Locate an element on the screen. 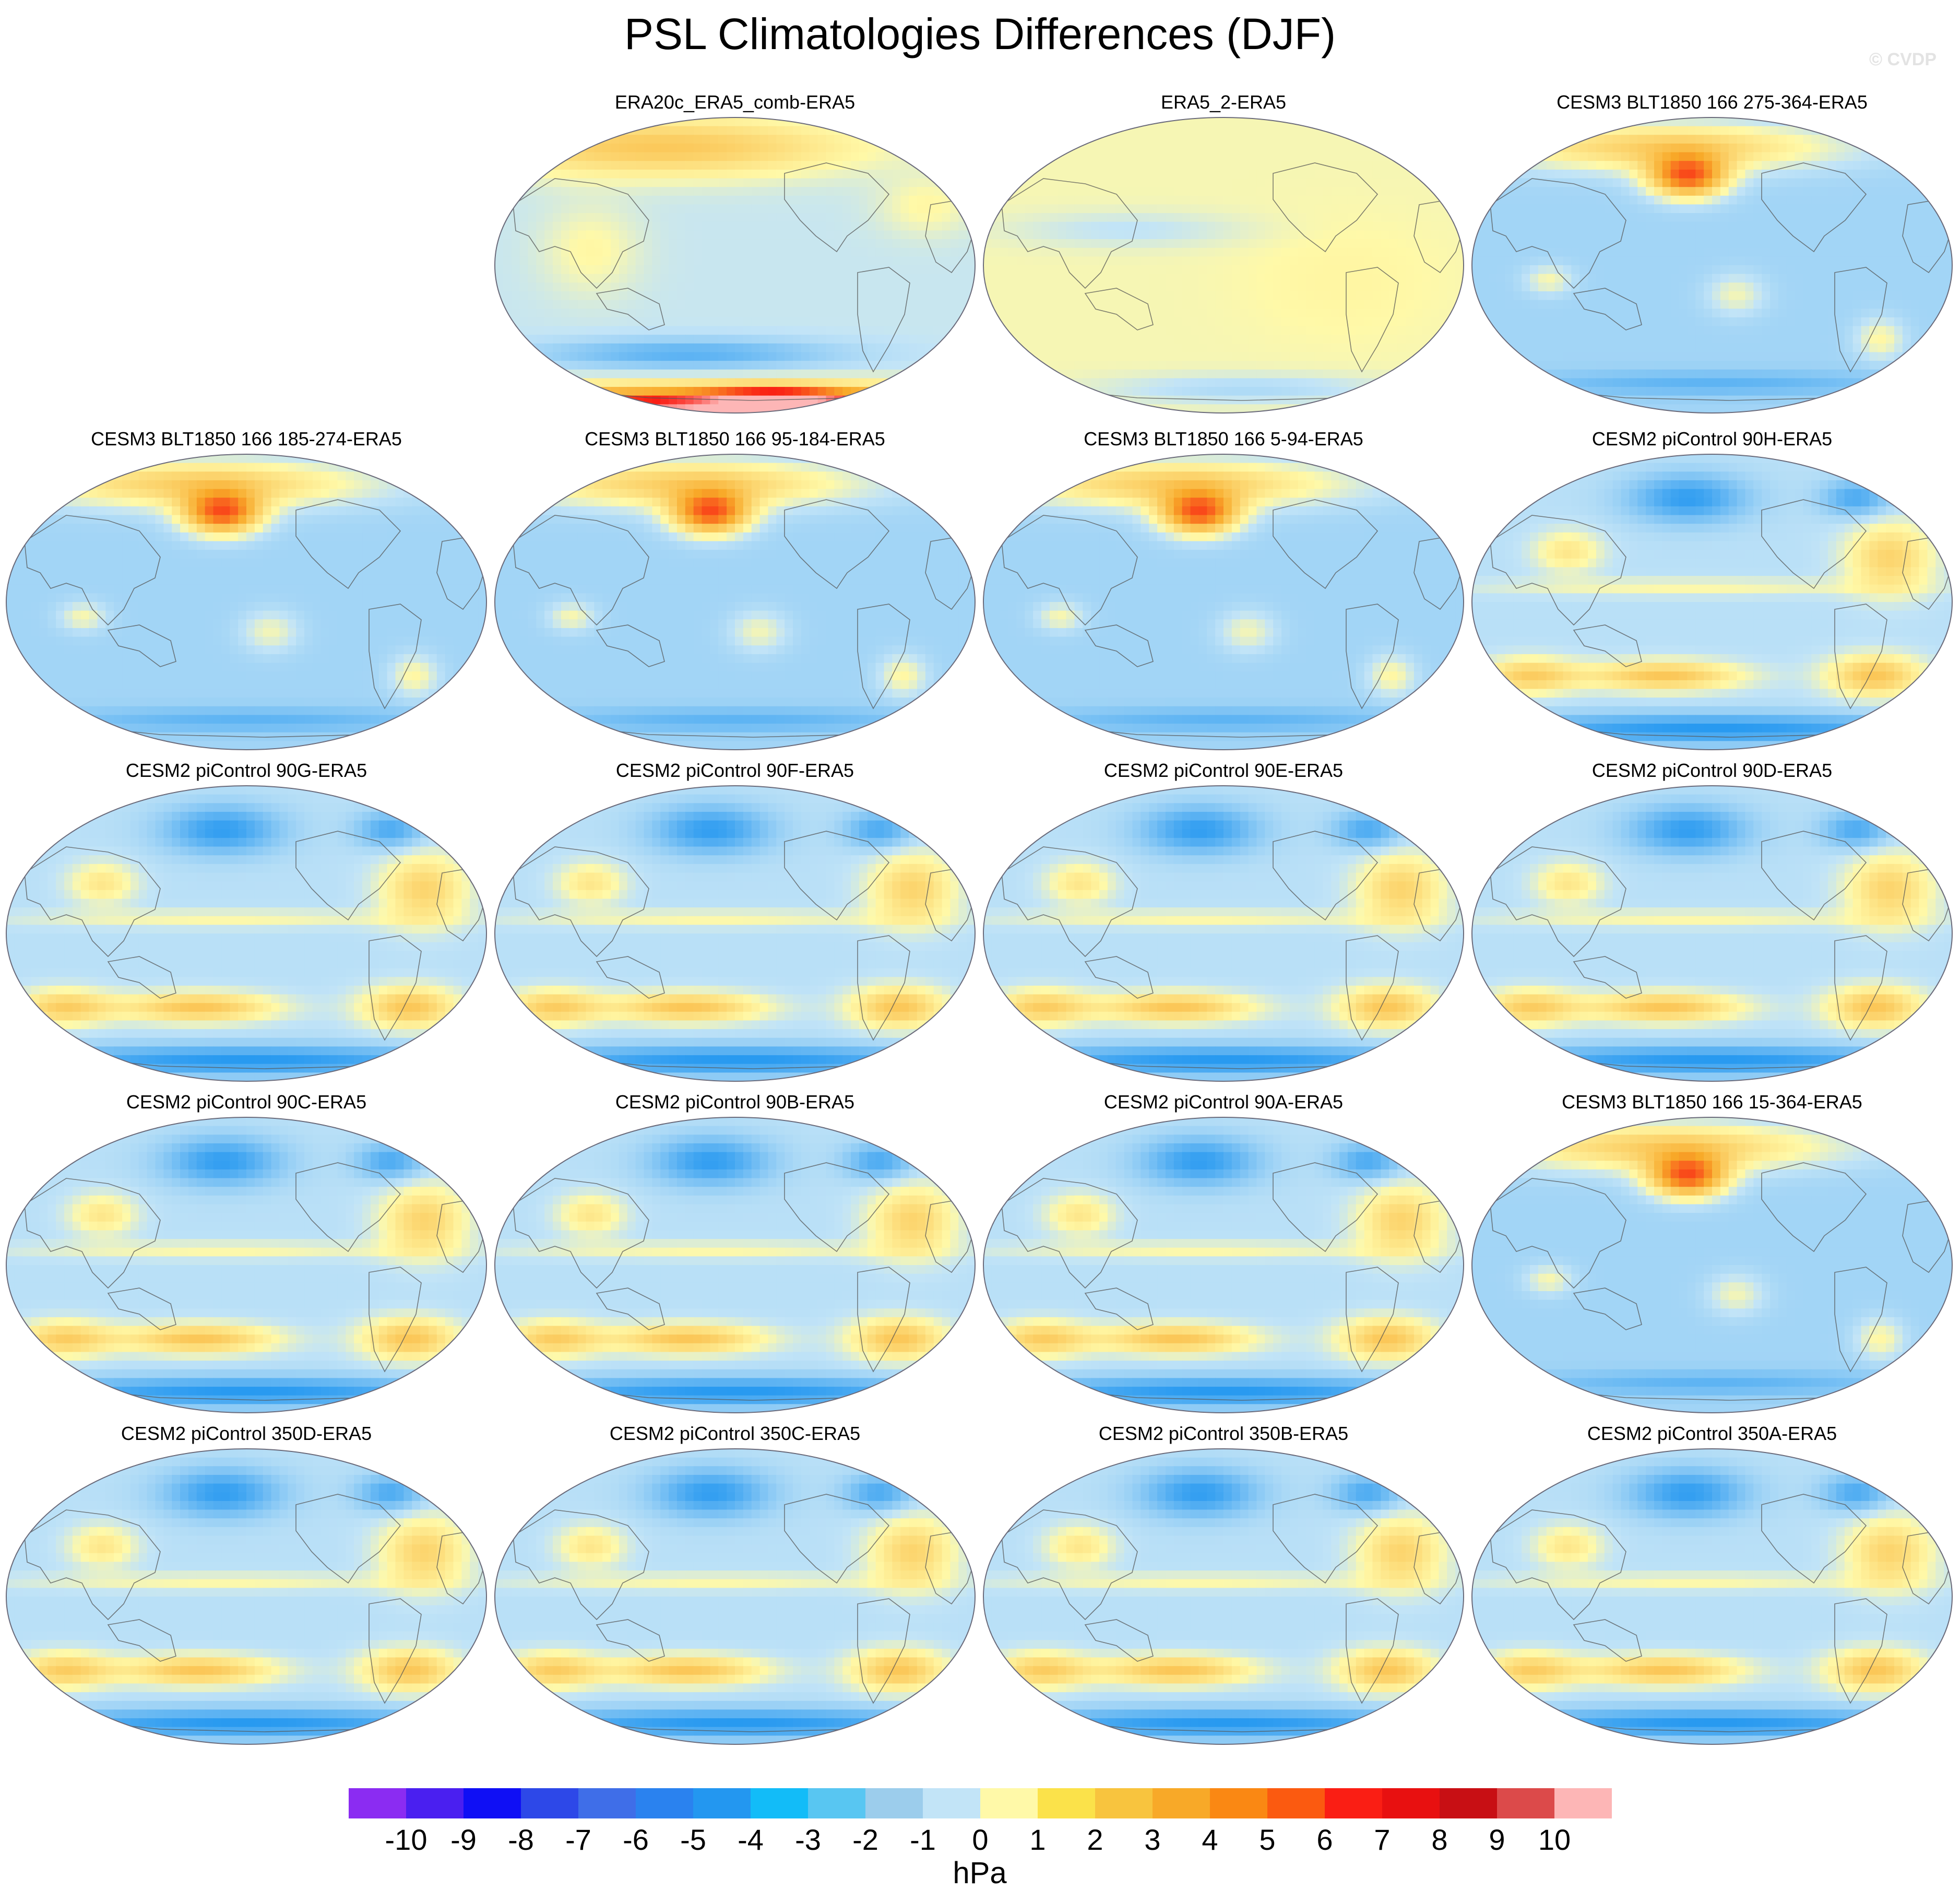 The image size is (1960, 1902). map-panel: CESM3 BLT1850 166 185-274-ERA5 is located at coordinates (246, 589).